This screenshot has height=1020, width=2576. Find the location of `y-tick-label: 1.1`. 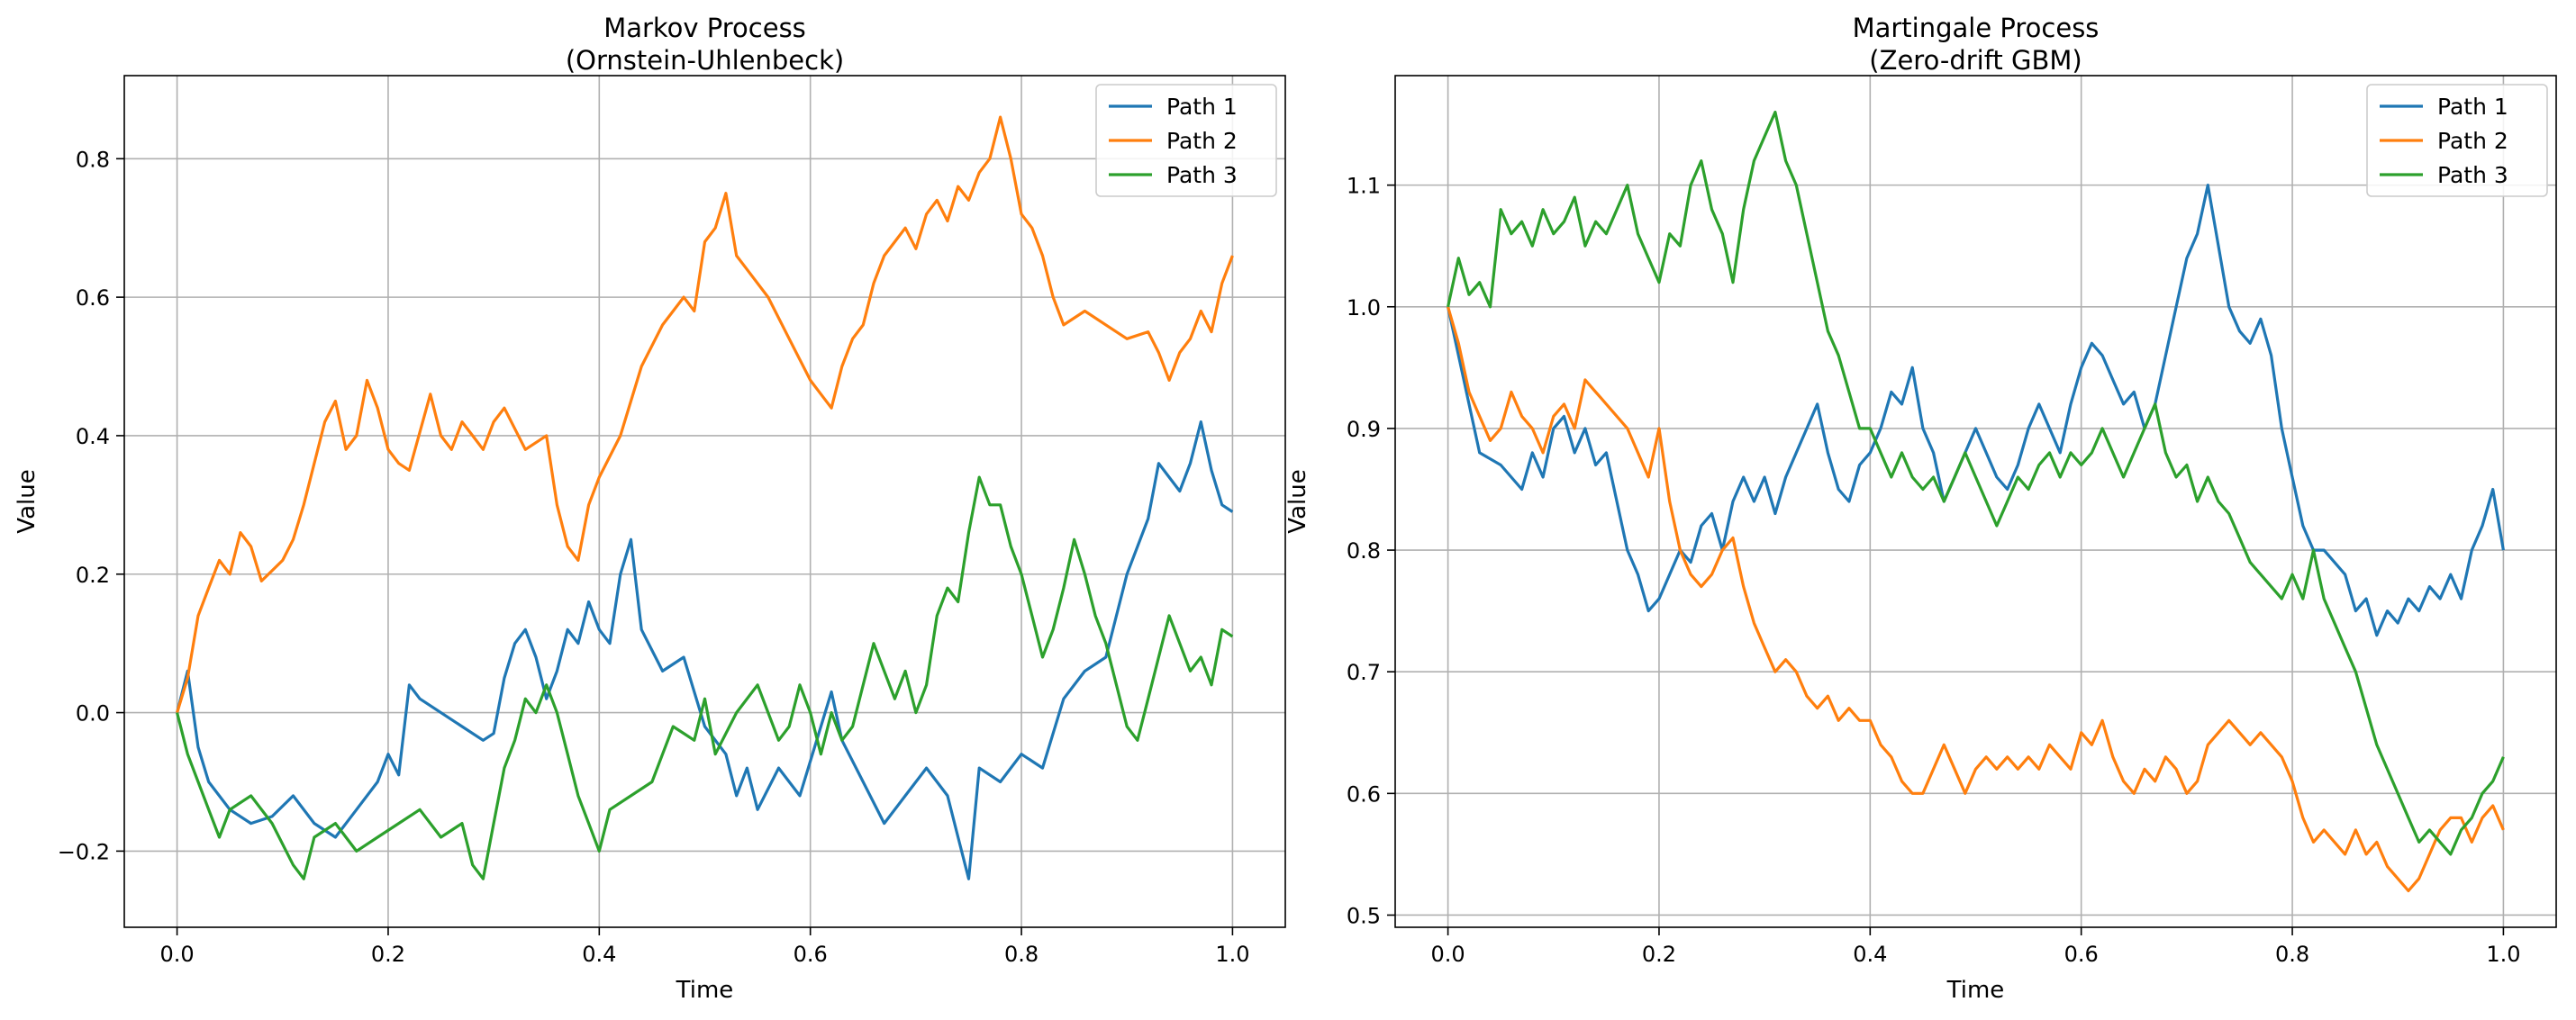

y-tick-label: 1.1 is located at coordinates (1364, 186).